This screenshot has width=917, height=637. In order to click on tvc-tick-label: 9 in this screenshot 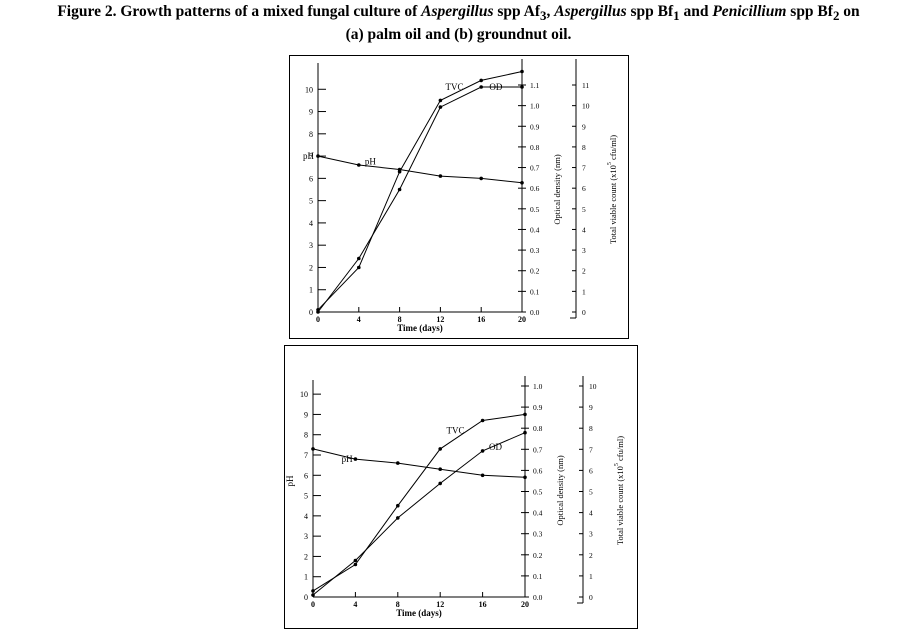, I will do `click(584, 126)`.